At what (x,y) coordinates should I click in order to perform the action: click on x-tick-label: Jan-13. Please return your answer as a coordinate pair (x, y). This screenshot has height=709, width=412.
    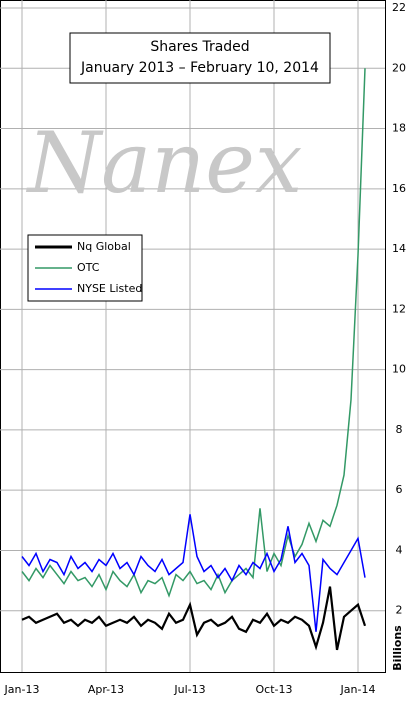
    Looking at the image, I should click on (22, 689).